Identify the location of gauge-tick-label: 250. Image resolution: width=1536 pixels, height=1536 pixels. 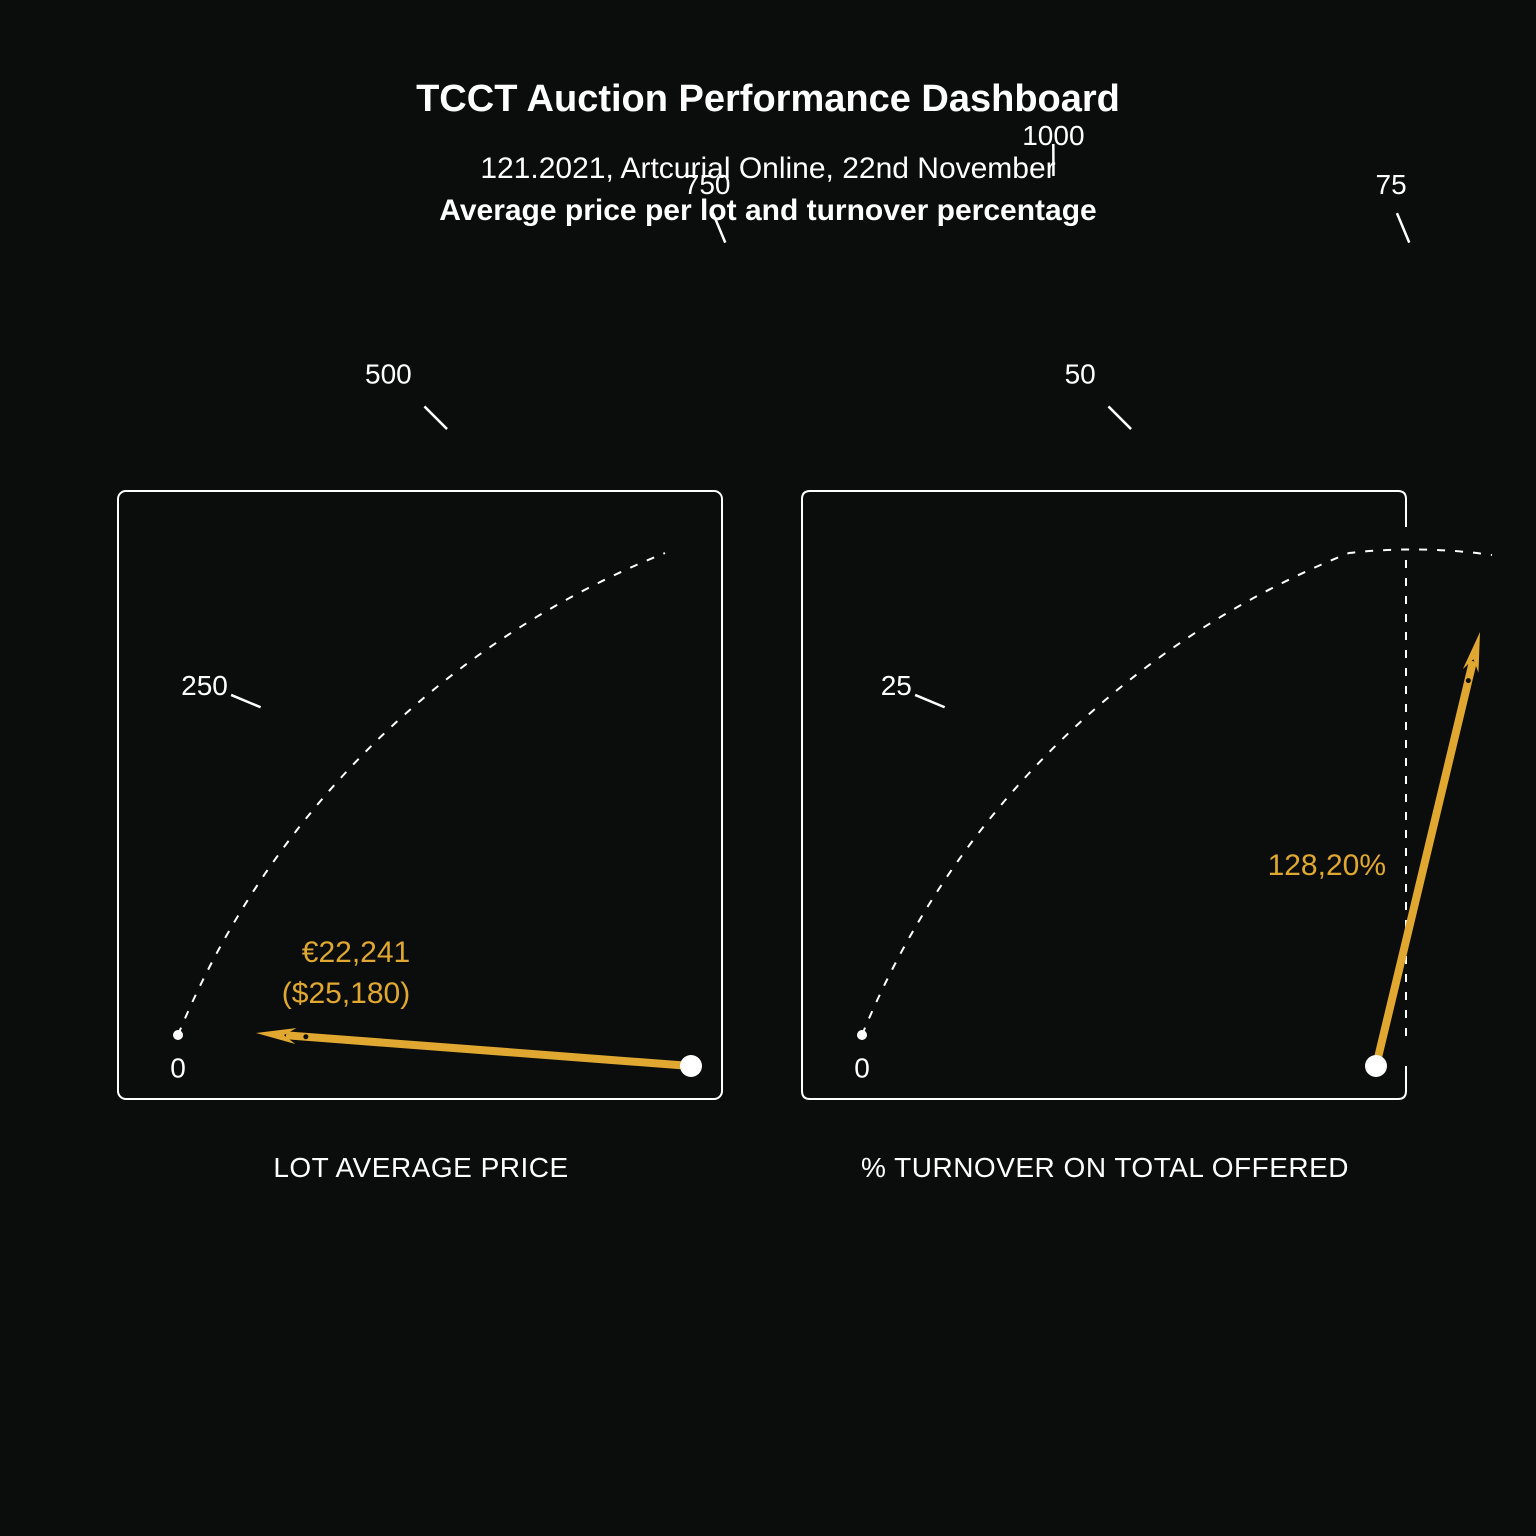
(204, 685).